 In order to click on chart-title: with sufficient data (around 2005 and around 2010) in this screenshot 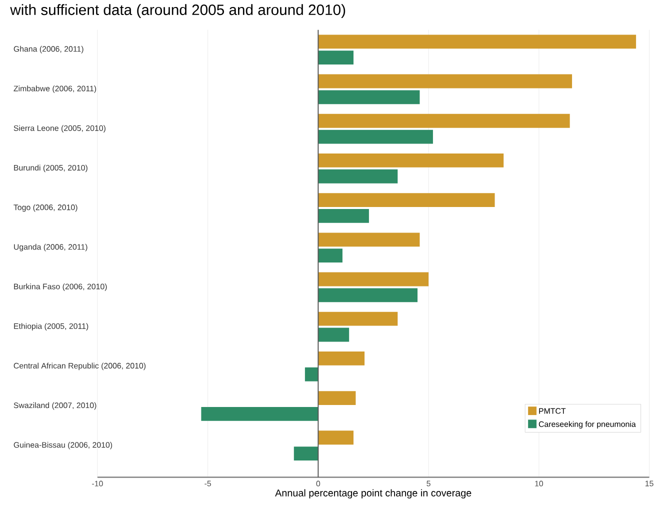, I will do `click(178, 11)`.